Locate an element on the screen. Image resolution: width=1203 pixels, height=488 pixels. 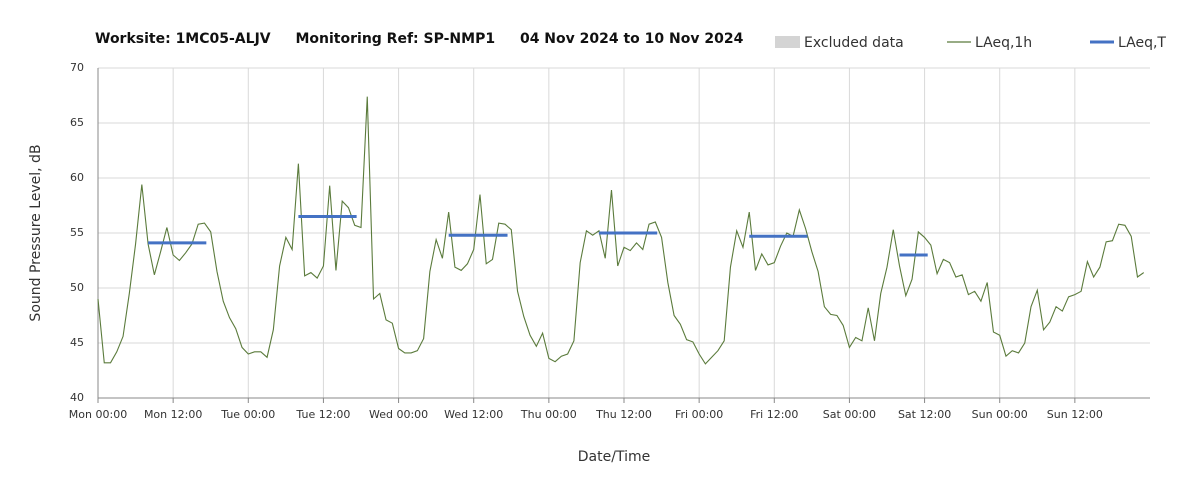
x-tick-label: Fri 12:00 is located at coordinates (774, 414).